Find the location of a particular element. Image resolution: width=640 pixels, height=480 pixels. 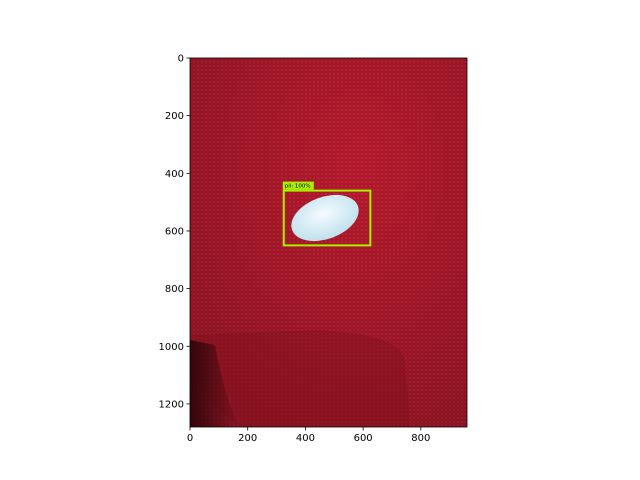

y-tick-label: 800 is located at coordinates (174, 289).